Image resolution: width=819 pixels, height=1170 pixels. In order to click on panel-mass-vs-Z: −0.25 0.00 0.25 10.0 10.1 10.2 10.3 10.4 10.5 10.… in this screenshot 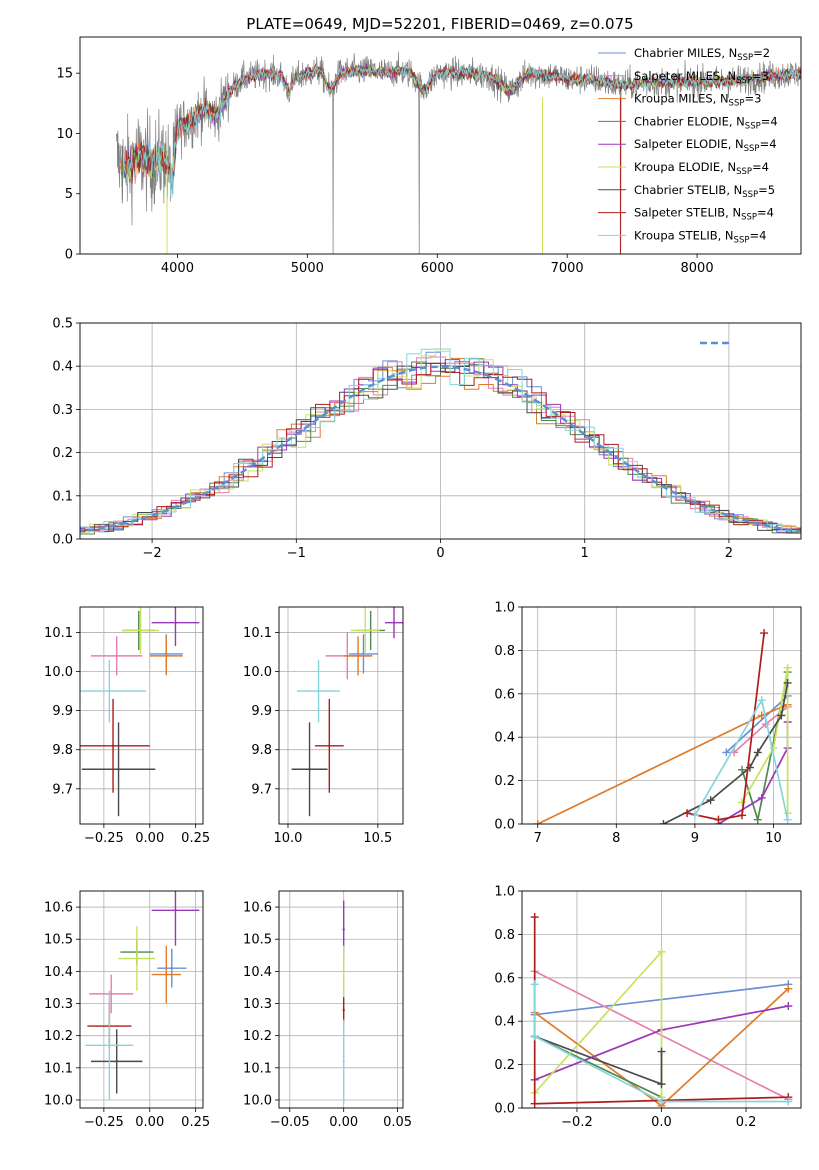, I will do `click(127, 1010)`.